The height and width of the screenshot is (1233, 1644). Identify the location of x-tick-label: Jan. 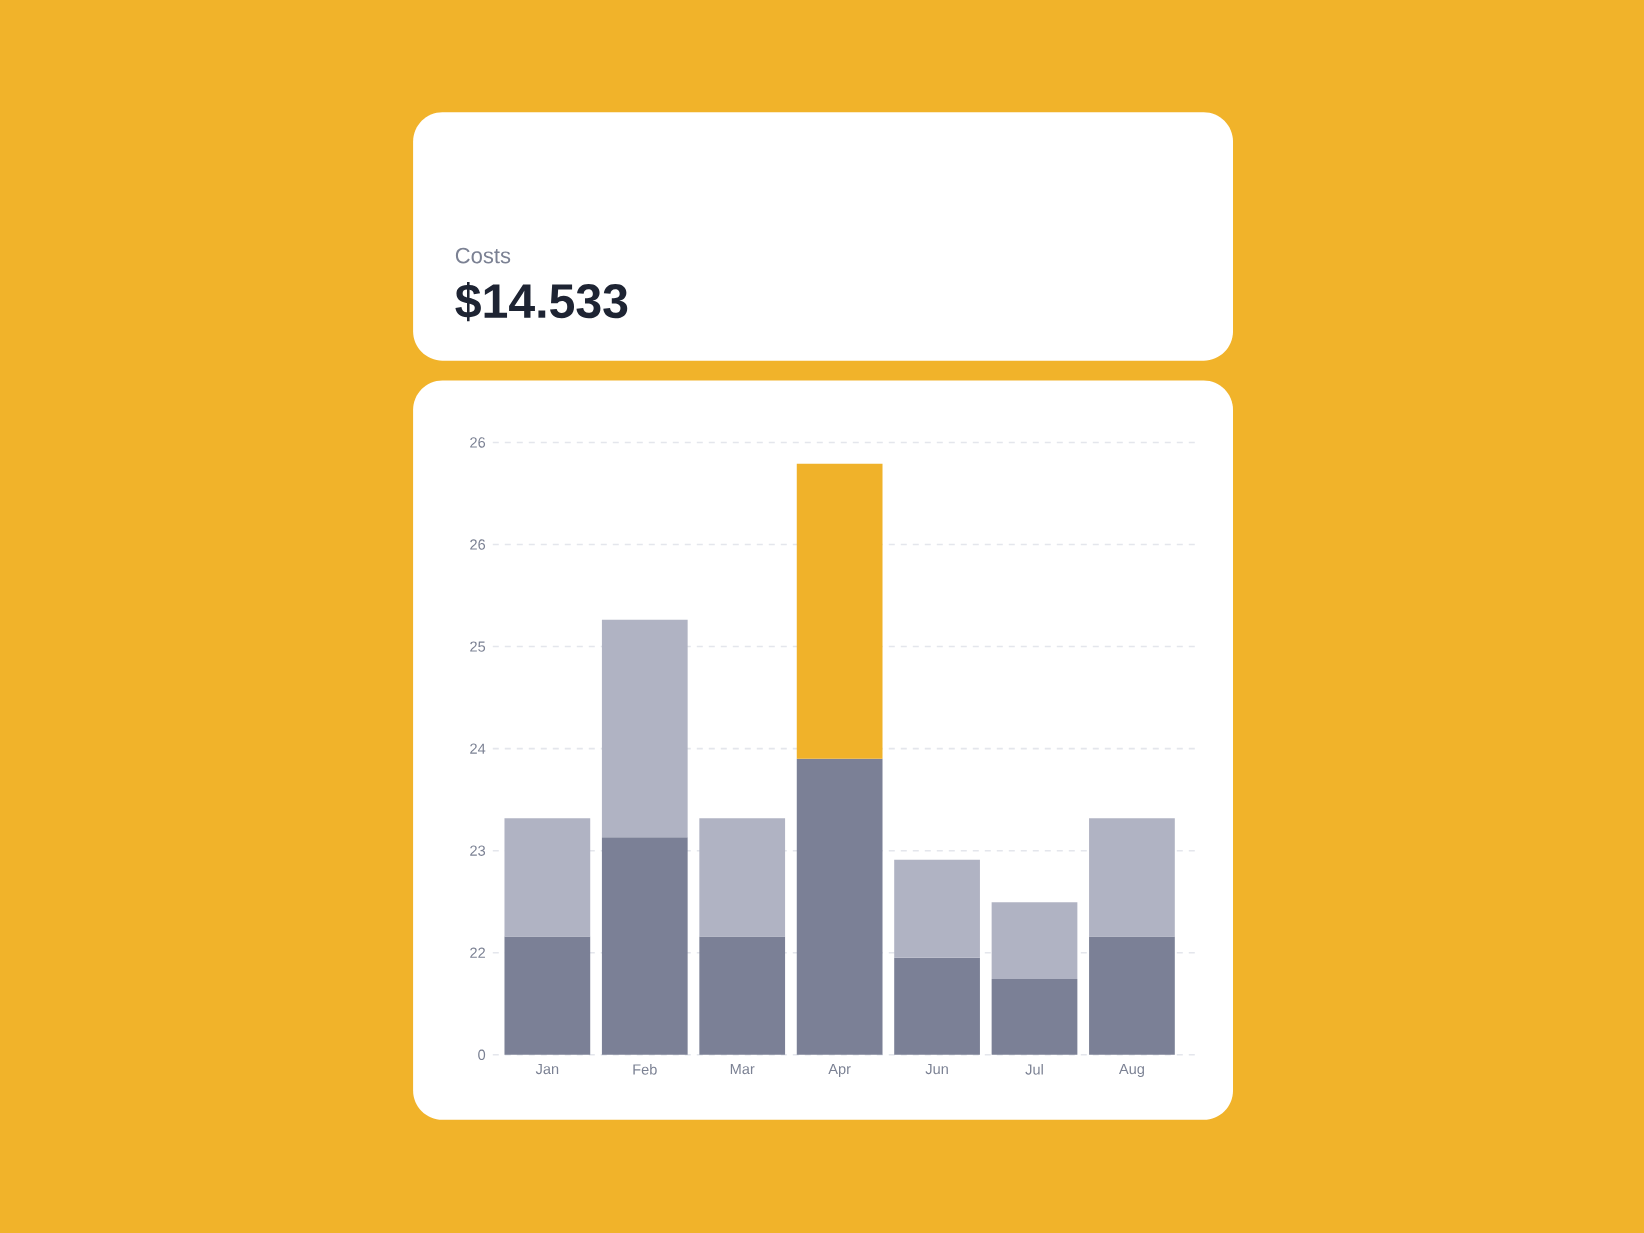
(547, 1069).